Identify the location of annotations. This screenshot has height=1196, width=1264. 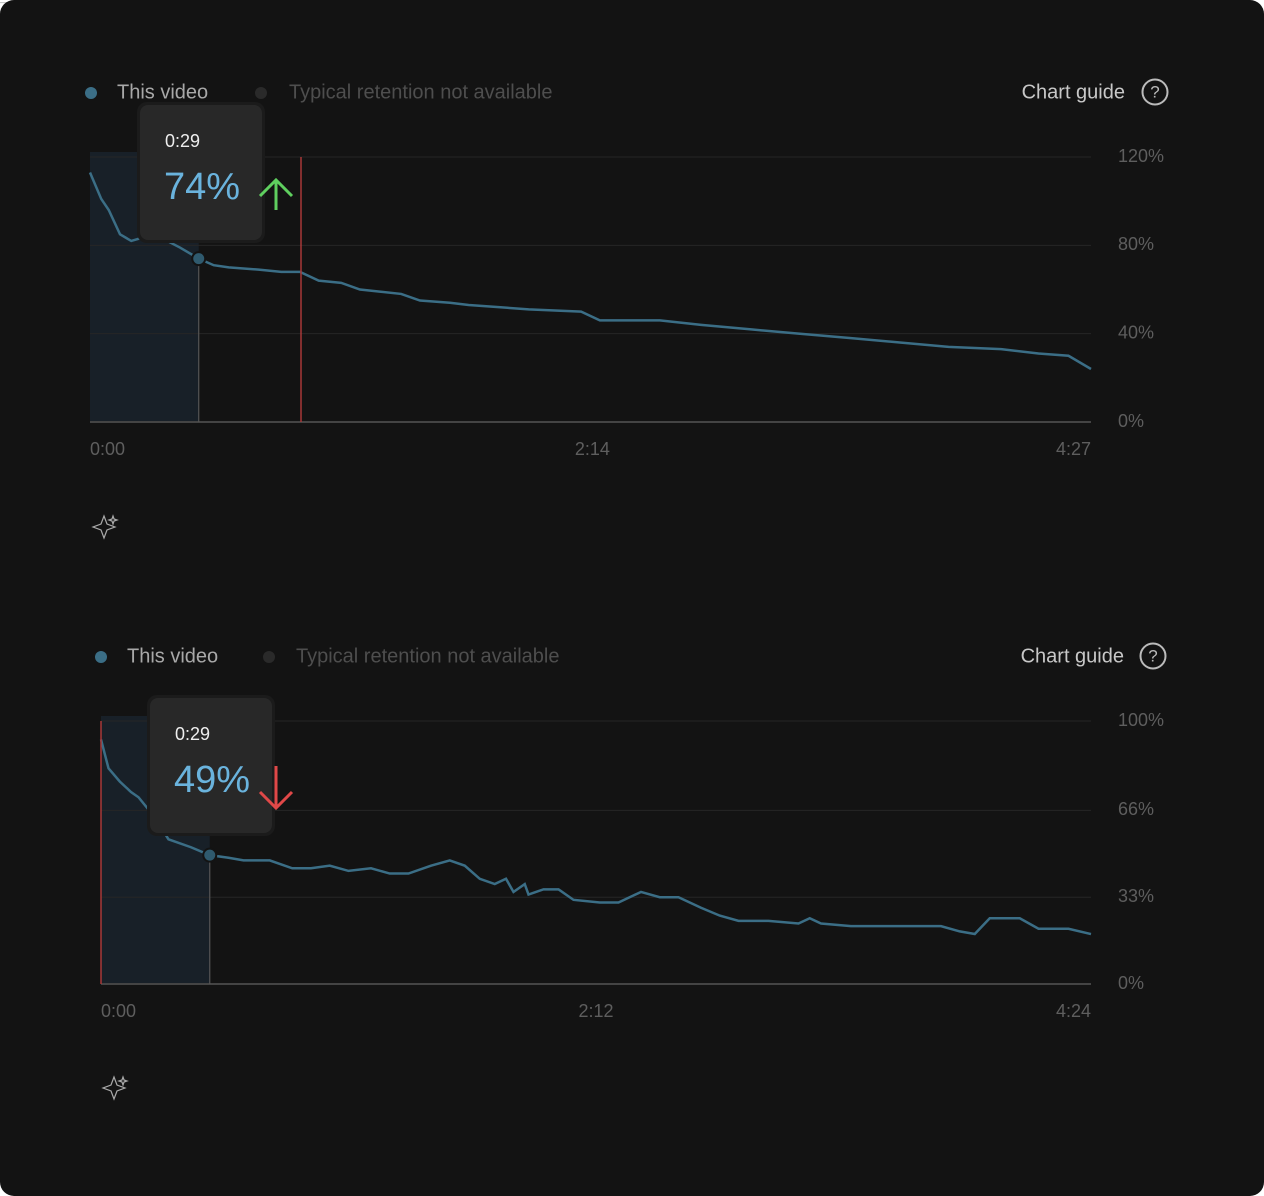
(196, 629).